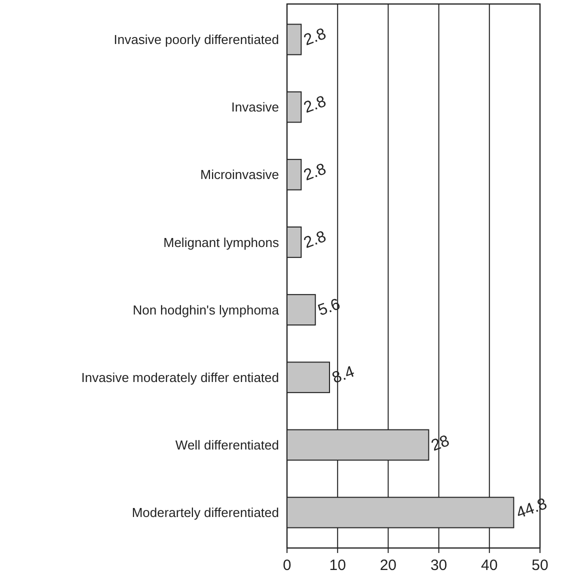 This screenshot has height=580, width=588. What do you see at coordinates (255, 107) in the screenshot?
I see `y-tick-label: Invasive` at bounding box center [255, 107].